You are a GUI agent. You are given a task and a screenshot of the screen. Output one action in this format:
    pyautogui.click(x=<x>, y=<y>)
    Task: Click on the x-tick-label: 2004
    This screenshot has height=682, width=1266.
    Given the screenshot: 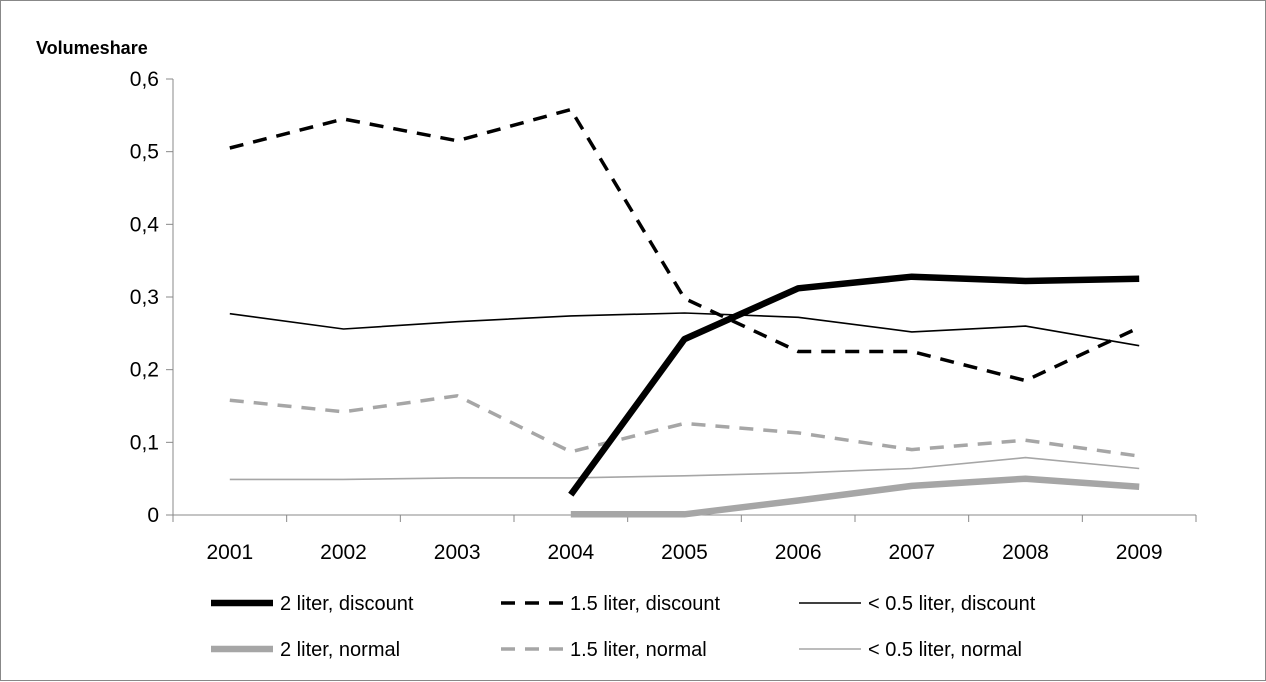 What is the action you would take?
    pyautogui.click(x=570, y=552)
    